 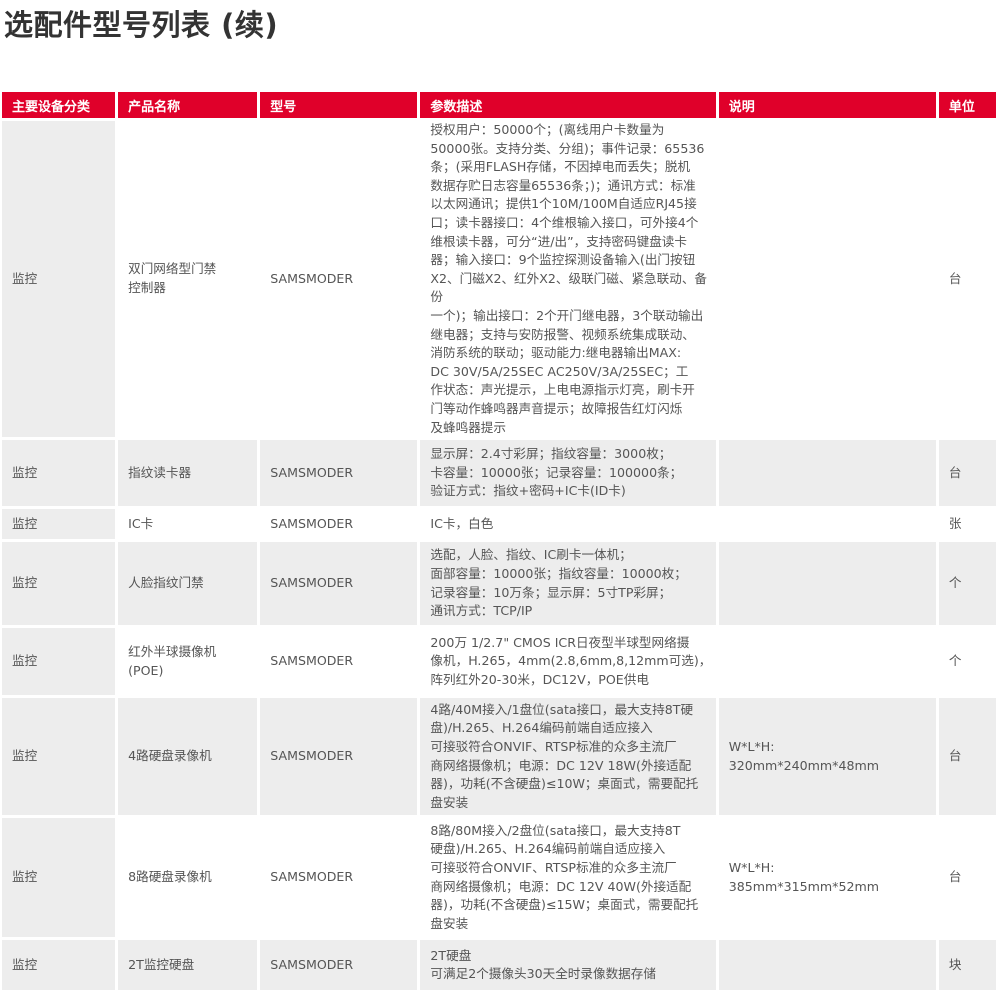 What do you see at coordinates (172, 661) in the screenshot?
I see `cell-name: 红外半球摄像机 (POE)` at bounding box center [172, 661].